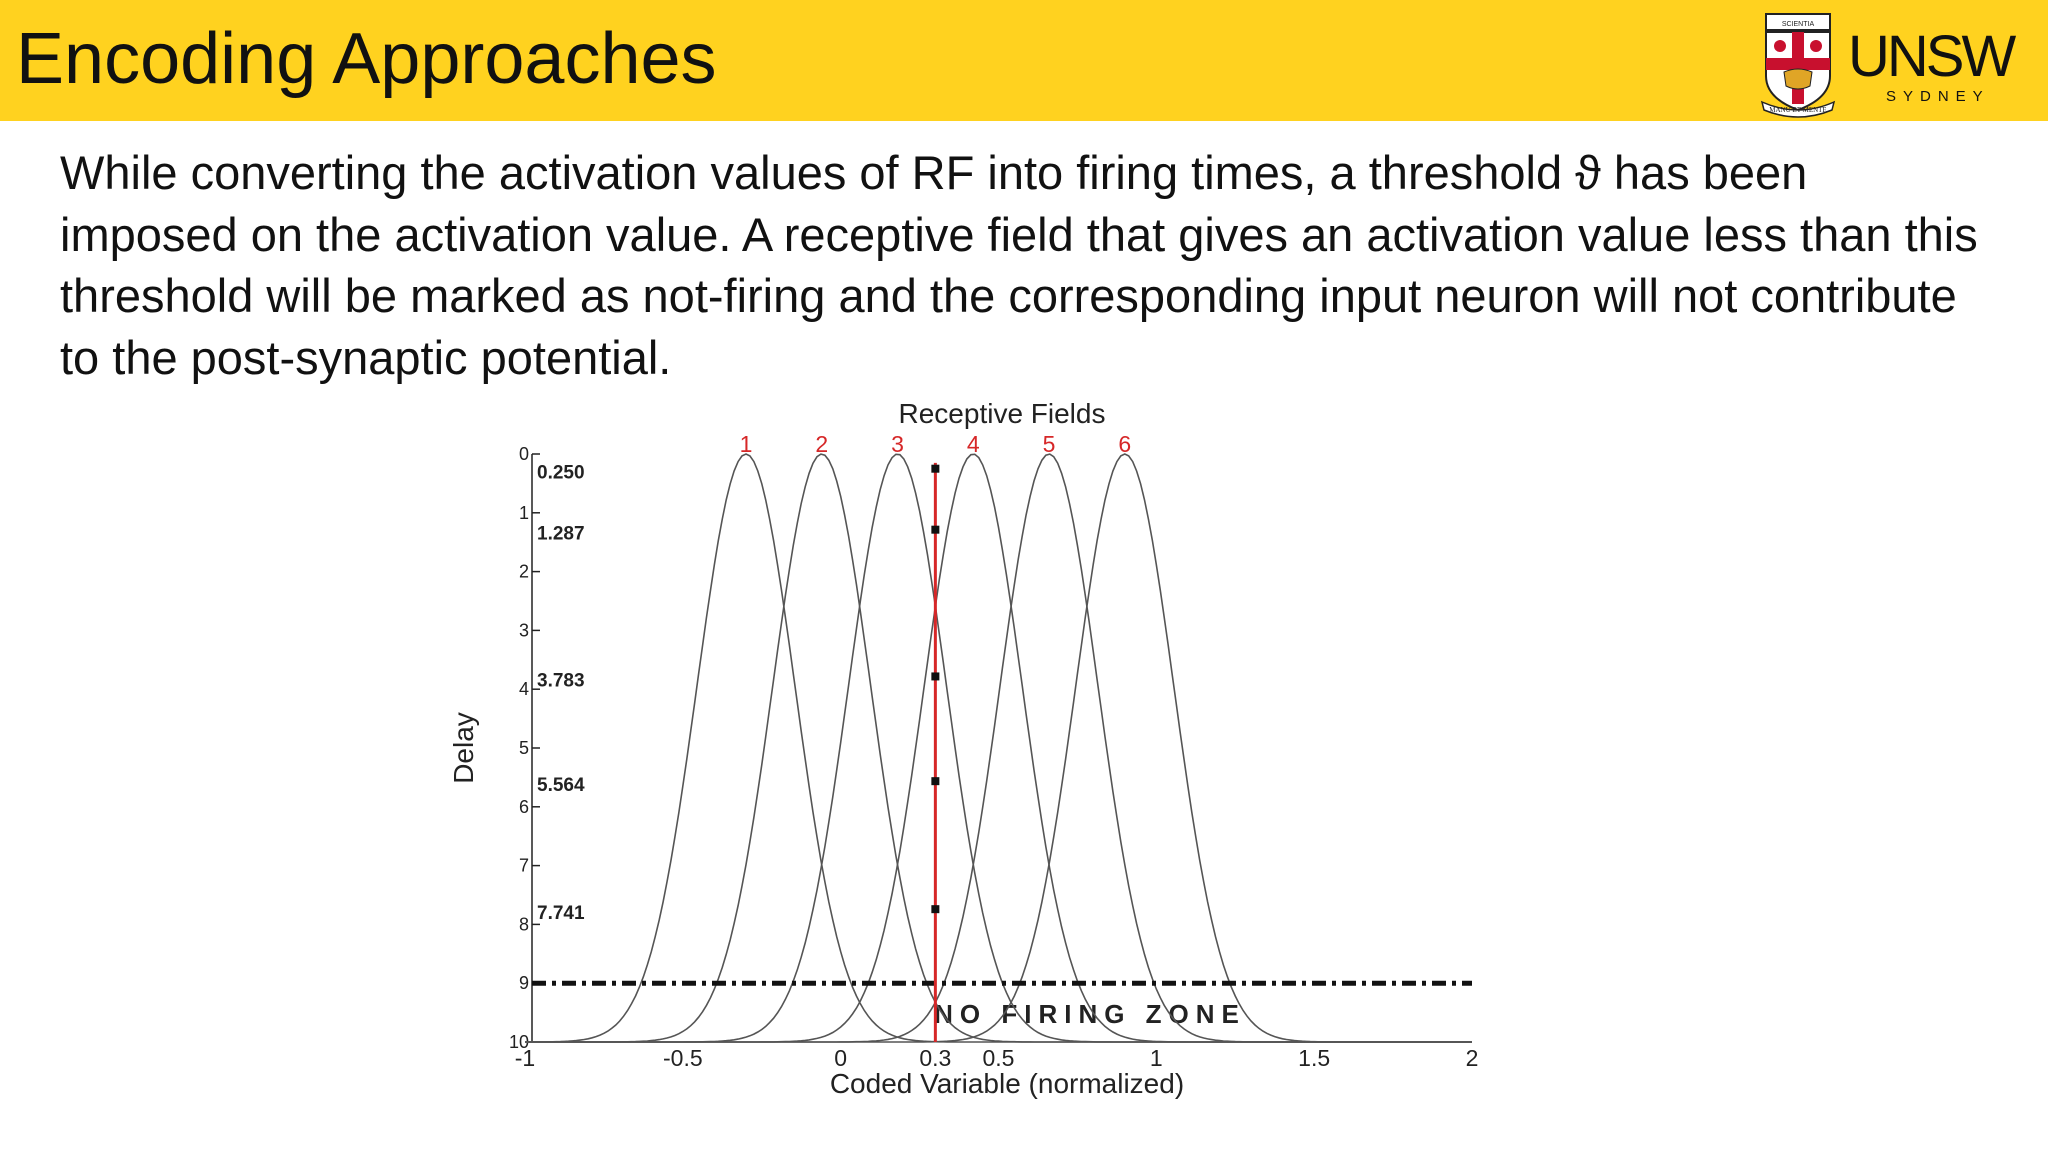  What do you see at coordinates (897, 444) in the screenshot?
I see `receptive-field-label: 3` at bounding box center [897, 444].